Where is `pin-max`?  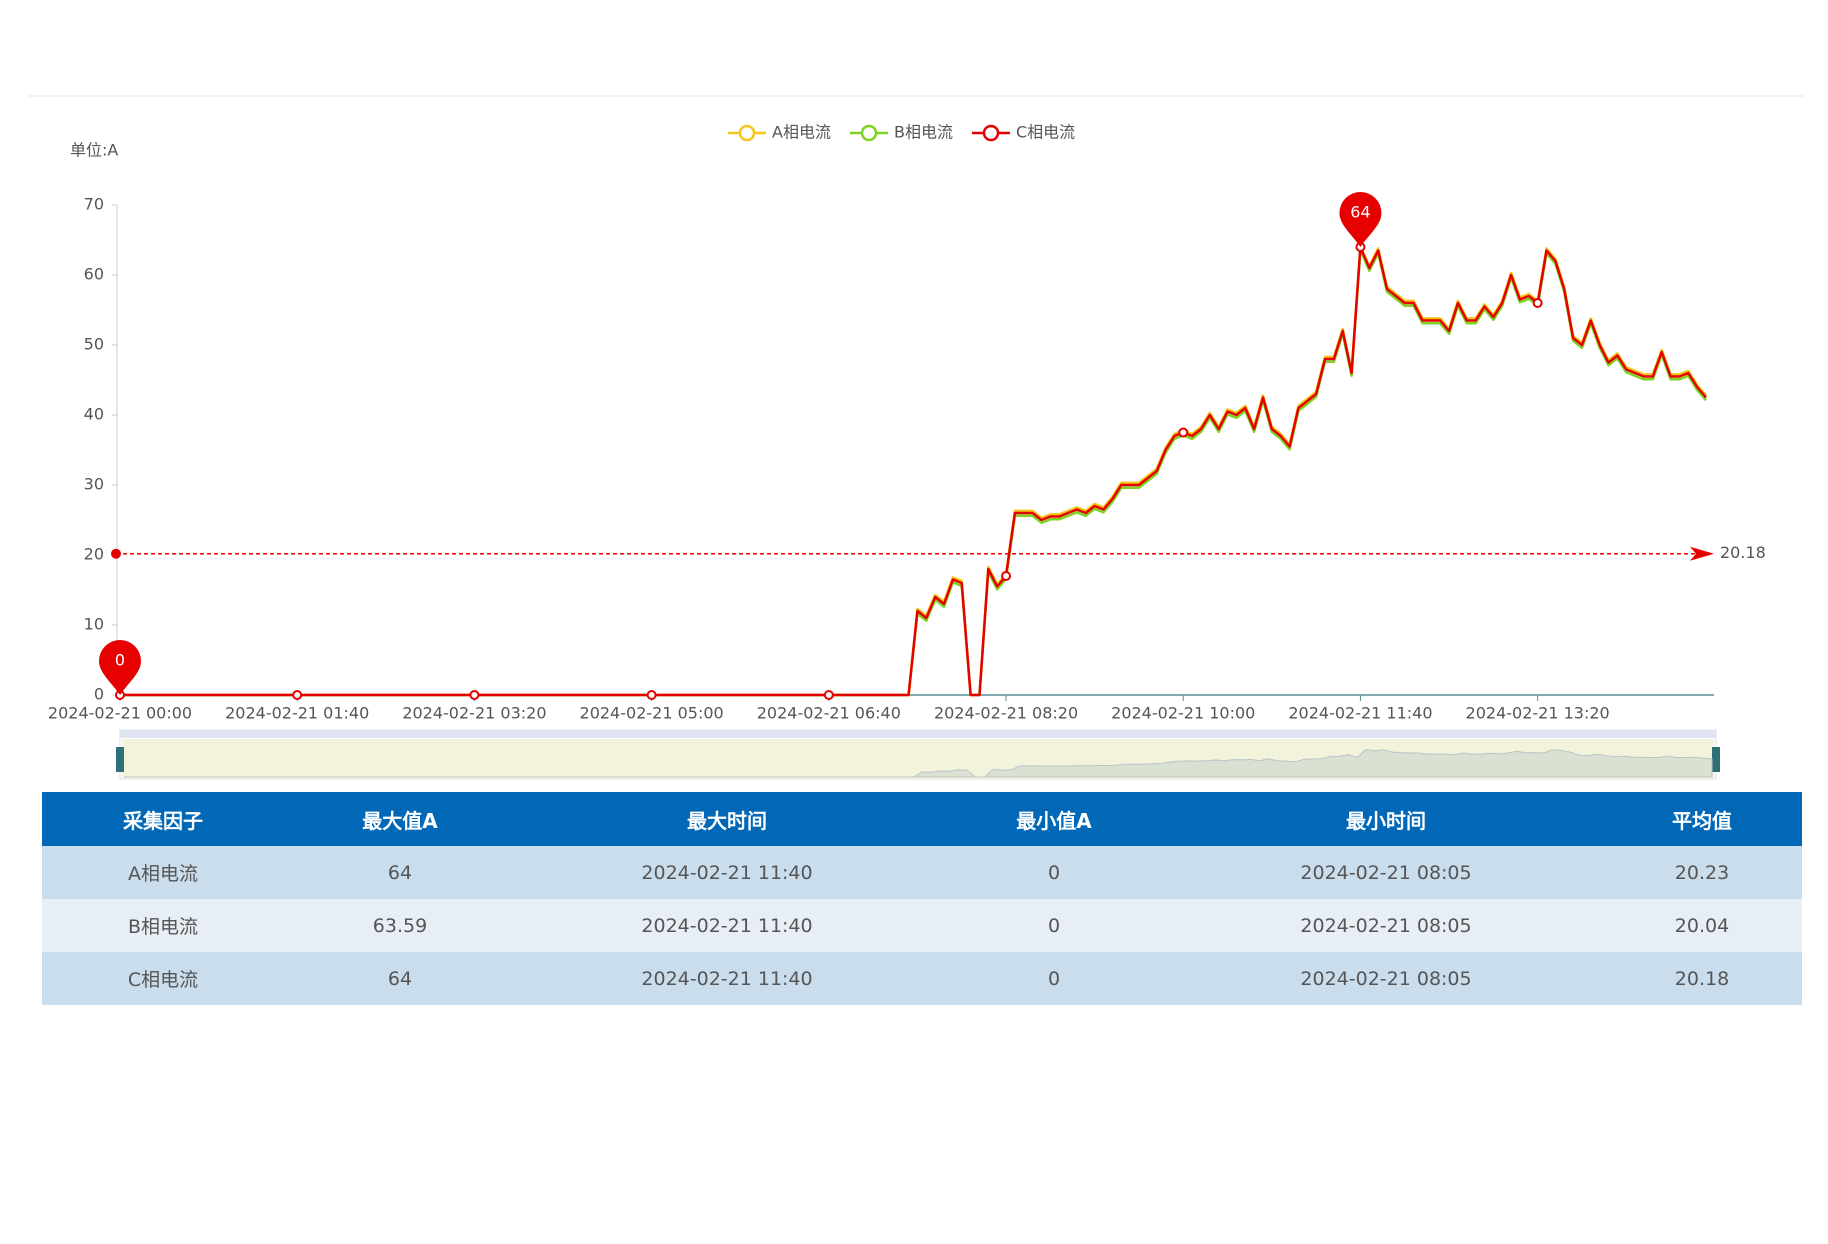 pin-max is located at coordinates (1360, 219).